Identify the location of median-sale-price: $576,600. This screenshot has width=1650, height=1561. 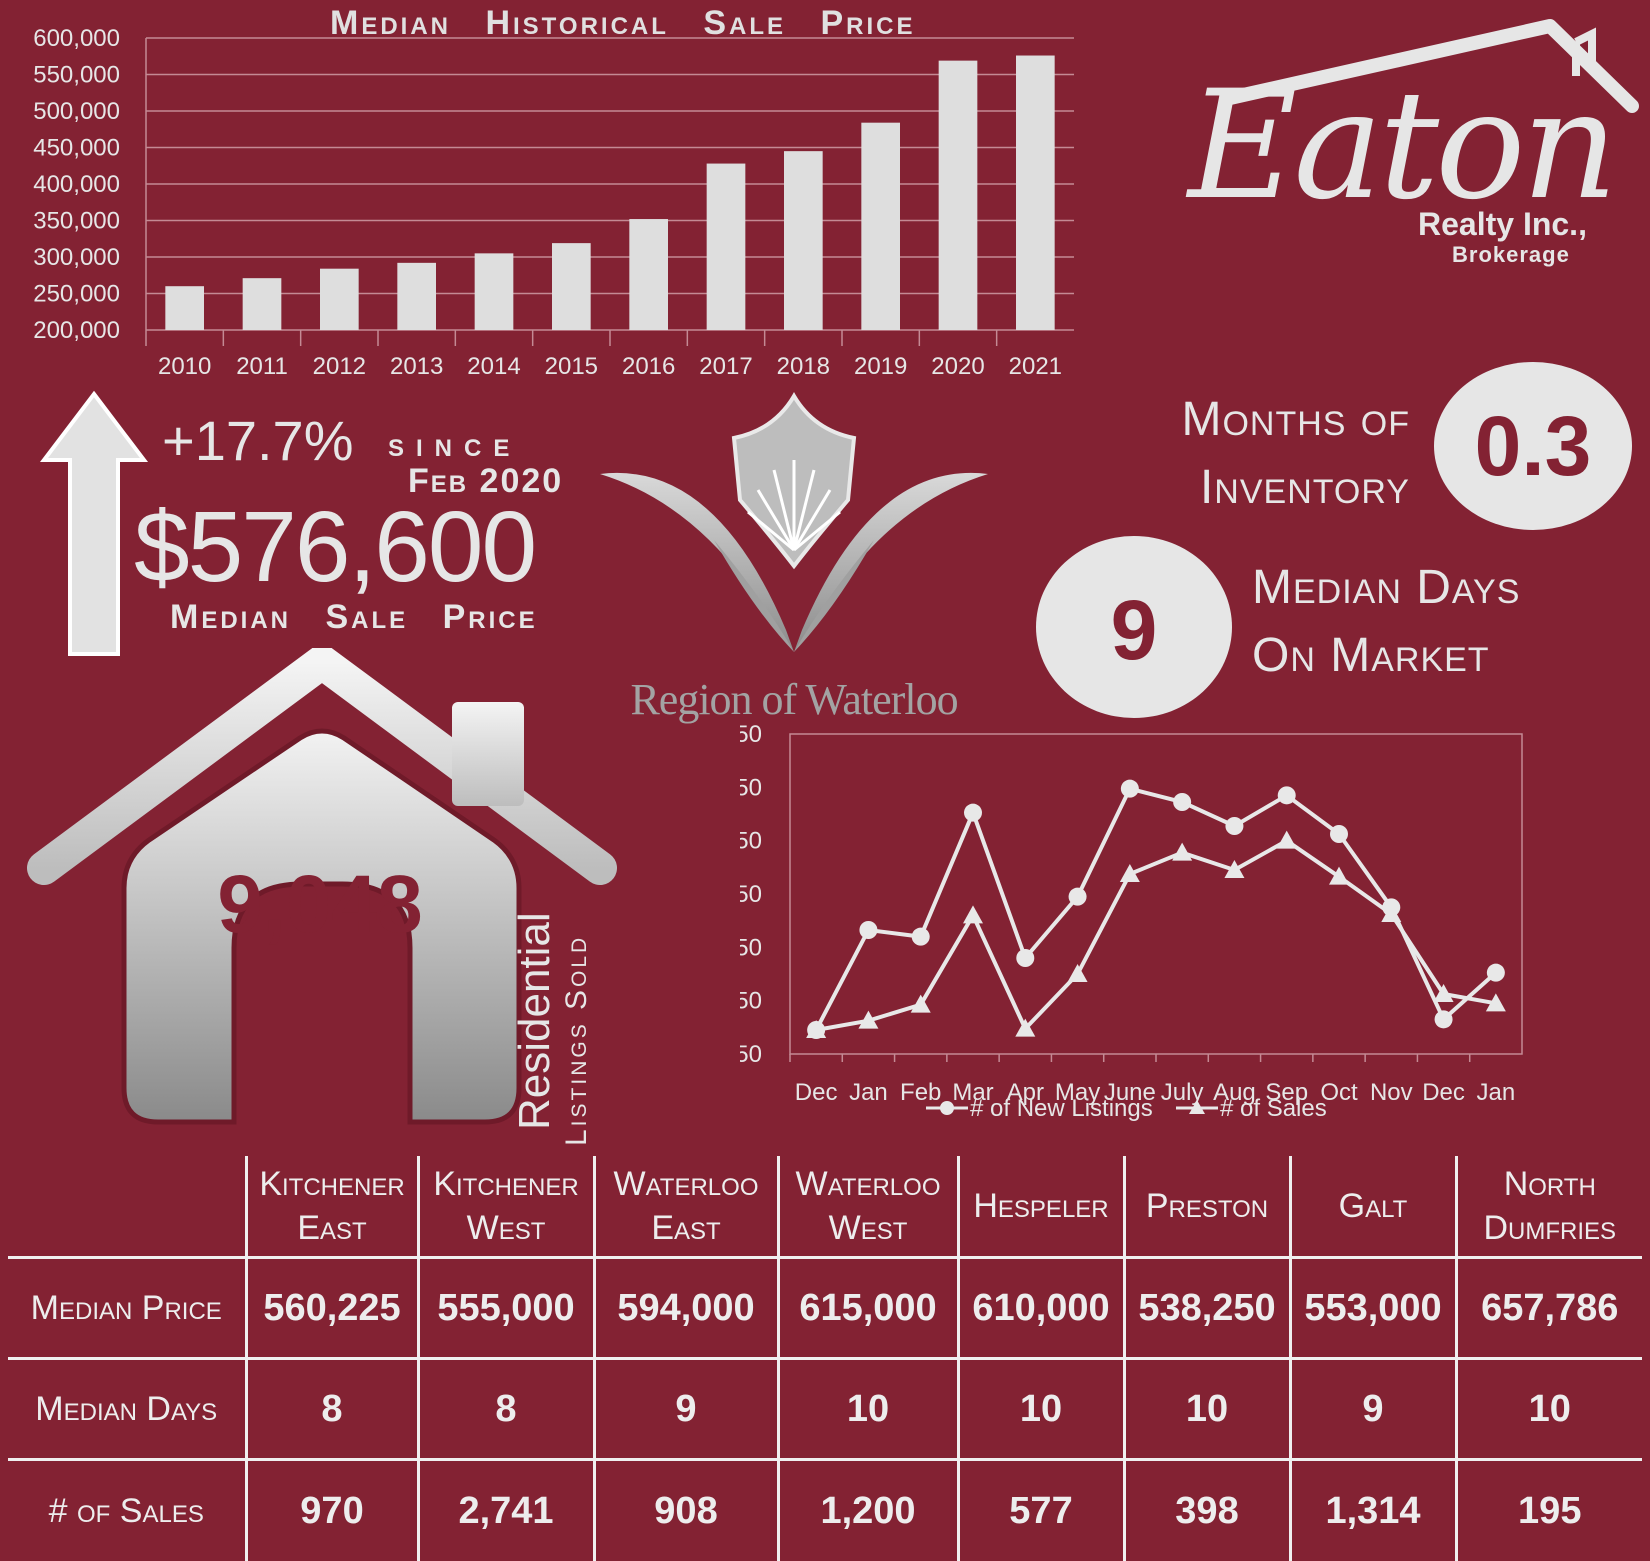
(334, 547).